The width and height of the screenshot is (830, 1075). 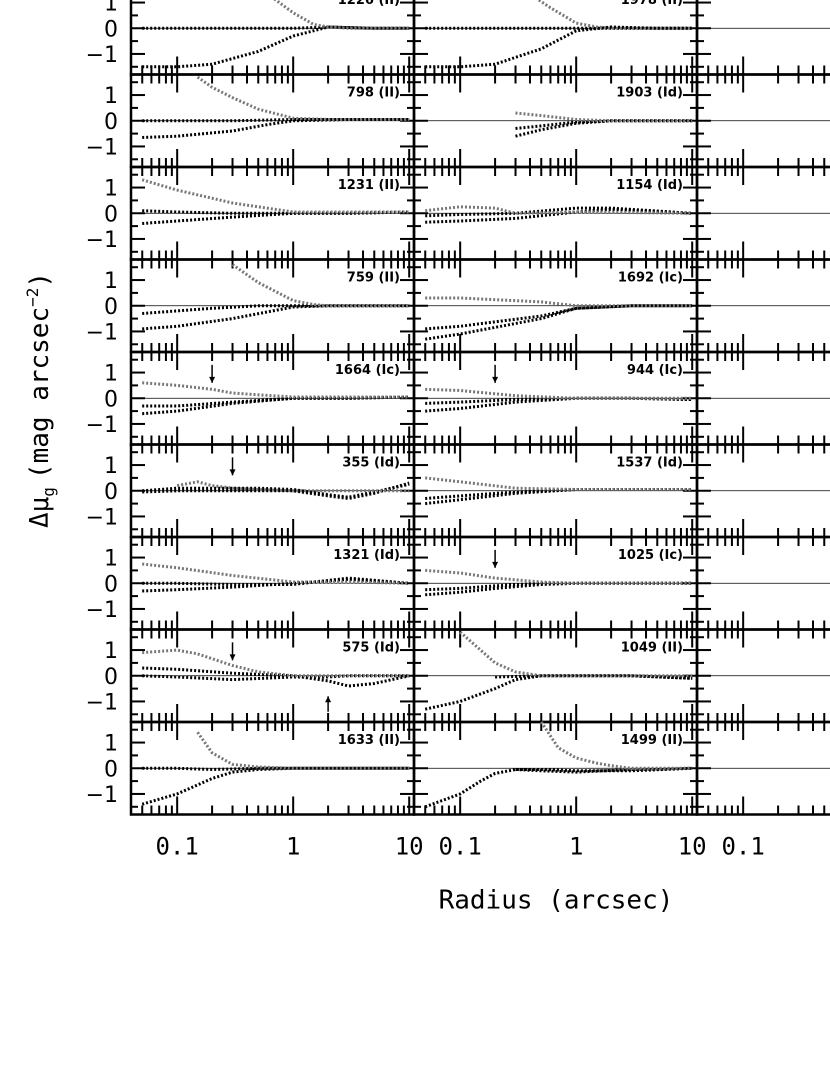 I want to click on panel-label: 944 (Ic), so click(x=655, y=370).